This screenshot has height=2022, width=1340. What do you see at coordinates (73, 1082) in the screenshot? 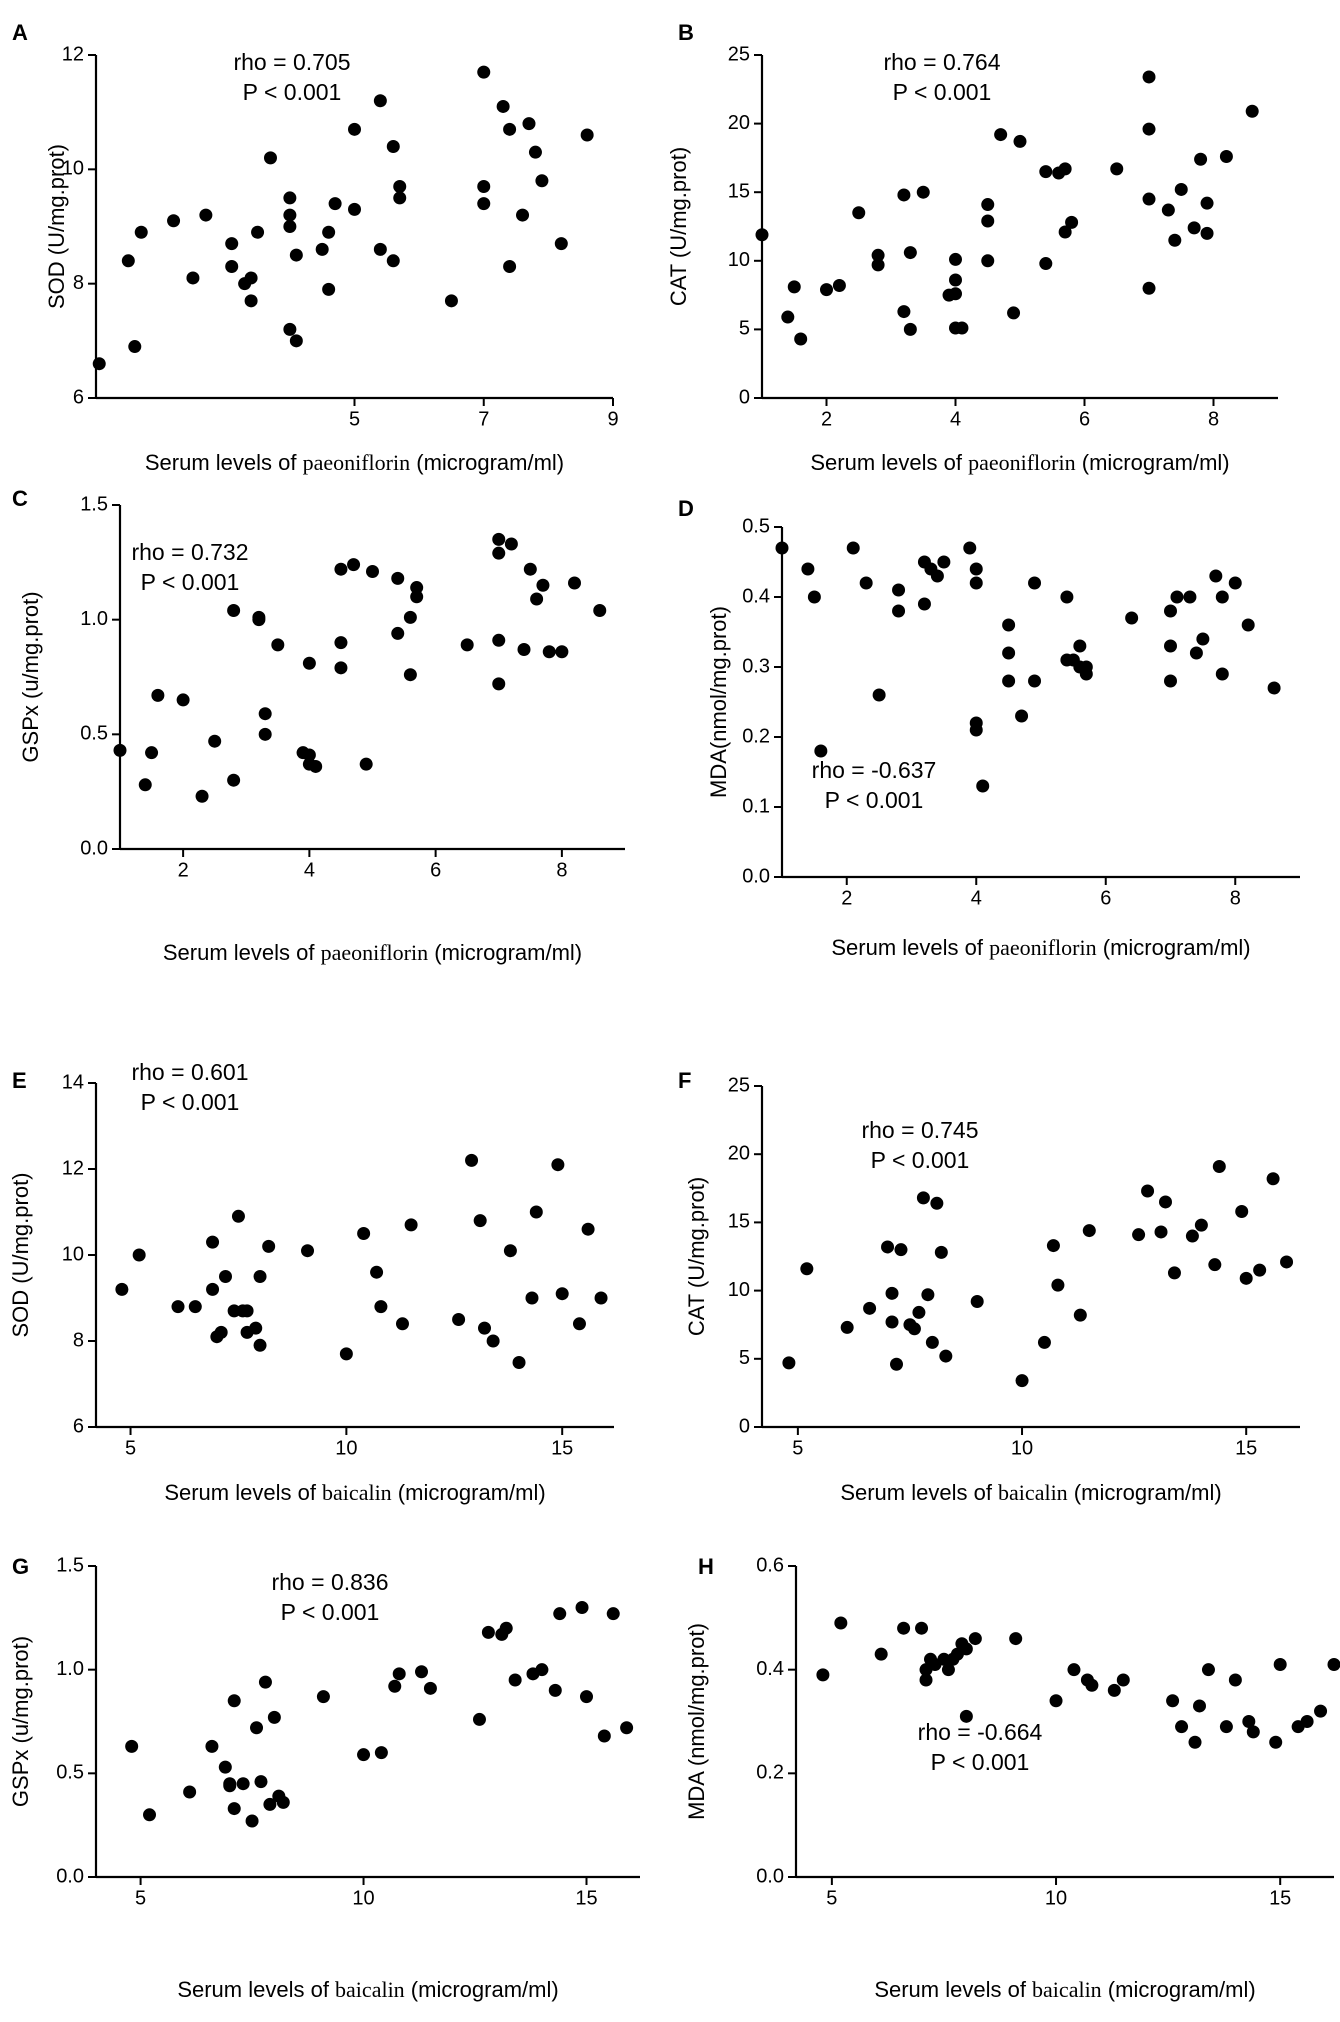
I see `y-tick-label: 14` at bounding box center [73, 1082].